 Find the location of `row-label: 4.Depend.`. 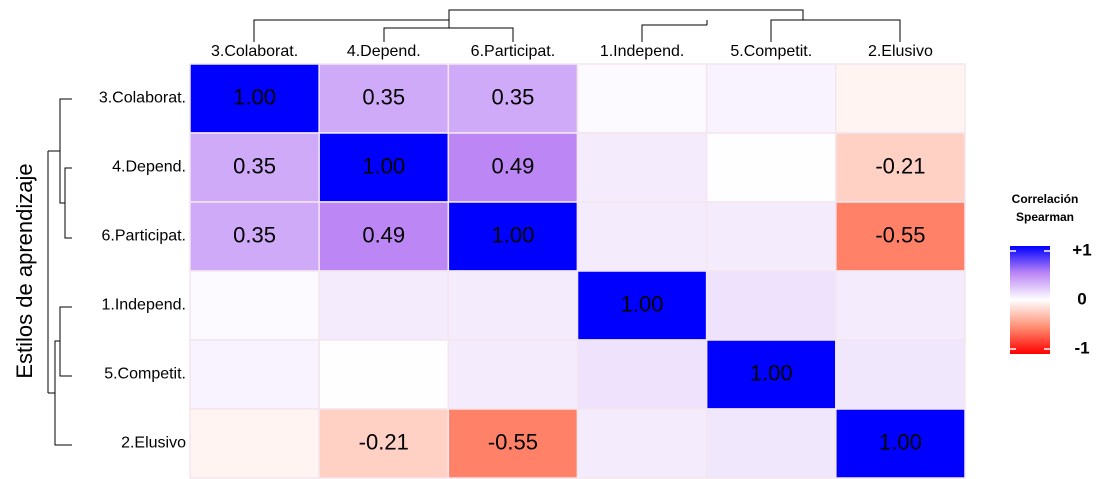

row-label: 4.Depend. is located at coordinates (149, 167).